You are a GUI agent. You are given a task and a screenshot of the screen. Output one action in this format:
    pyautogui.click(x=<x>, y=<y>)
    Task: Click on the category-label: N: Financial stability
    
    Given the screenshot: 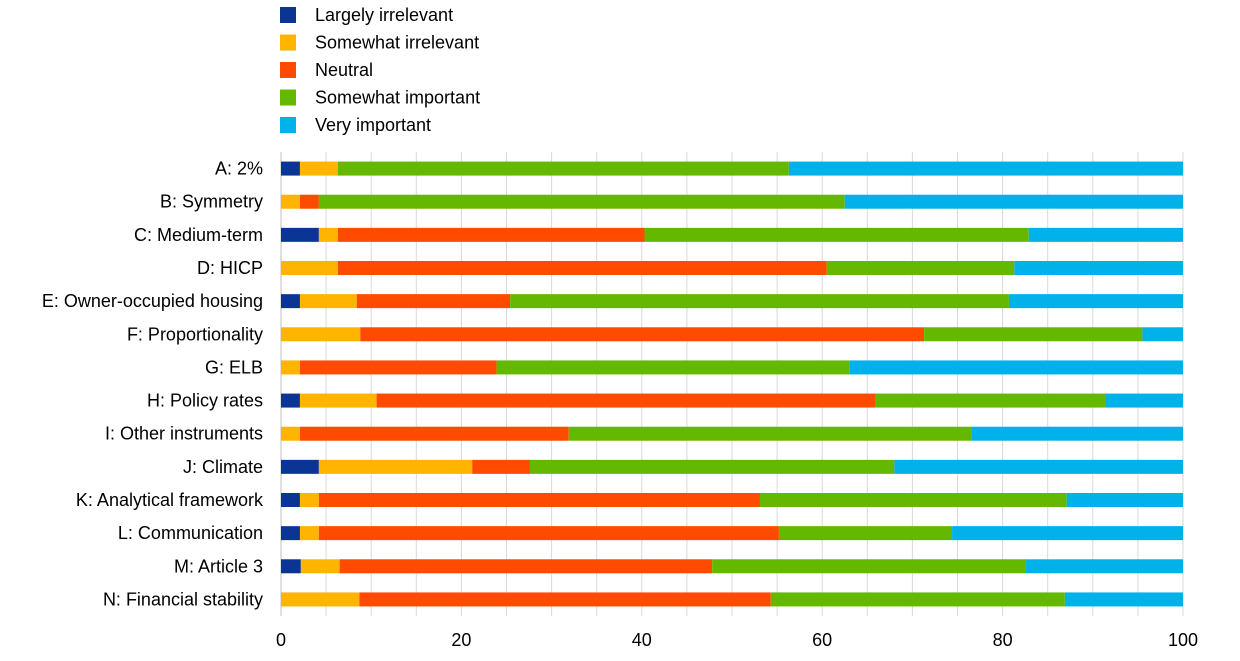 What is the action you would take?
    pyautogui.click(x=183, y=599)
    